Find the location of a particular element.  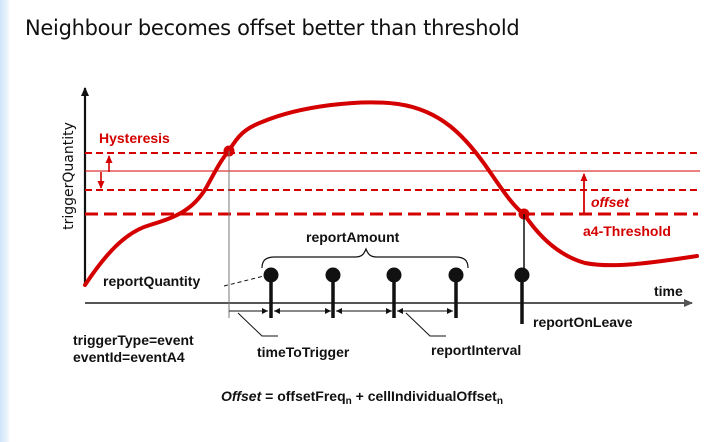

formula-subscript-2: n is located at coordinates (499, 401).